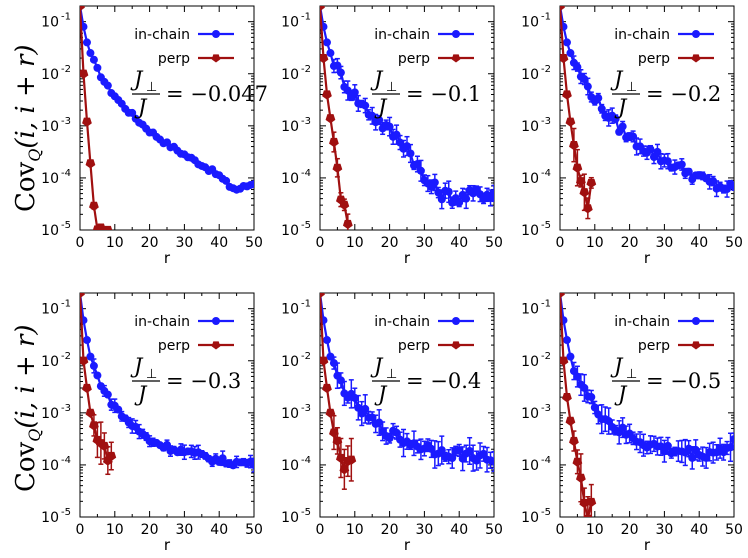 This screenshot has width=748, height=558. Describe the element at coordinates (443, 94) in the screenshot. I see `annotation-value: = −0.1` at that location.